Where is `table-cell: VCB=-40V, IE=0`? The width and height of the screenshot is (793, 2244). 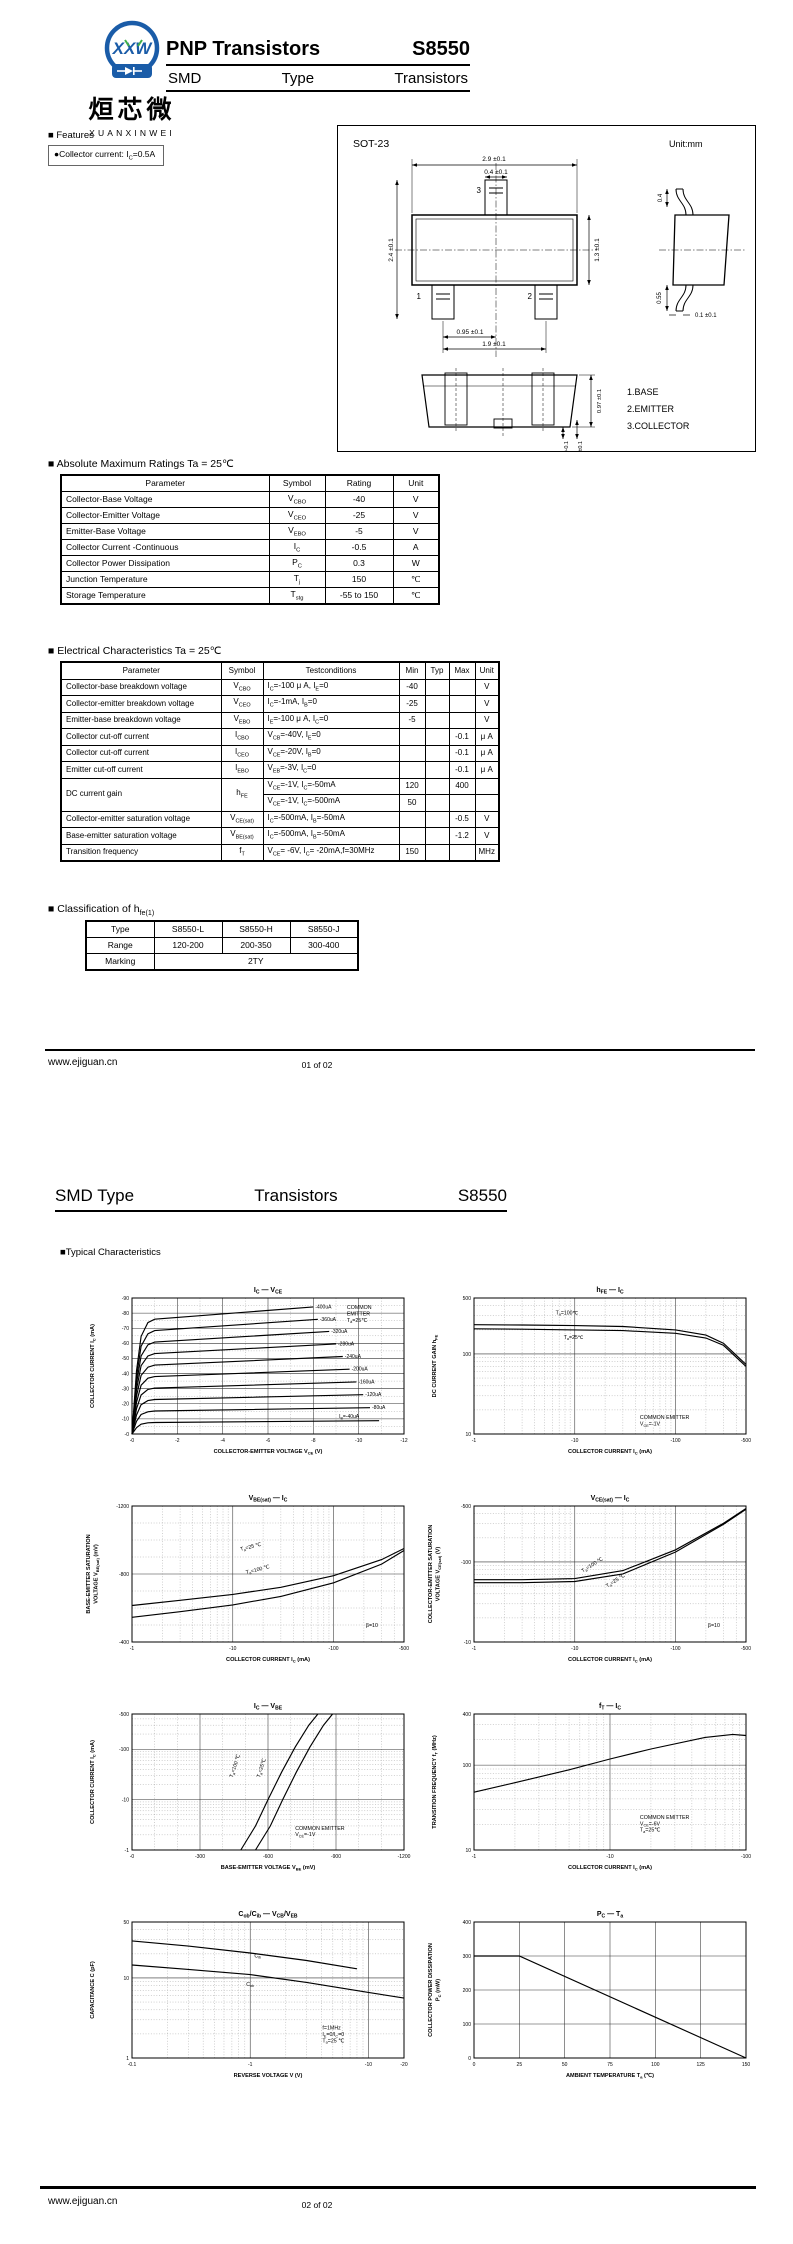 table-cell: VCB=-40V, IE=0 is located at coordinates (331, 737).